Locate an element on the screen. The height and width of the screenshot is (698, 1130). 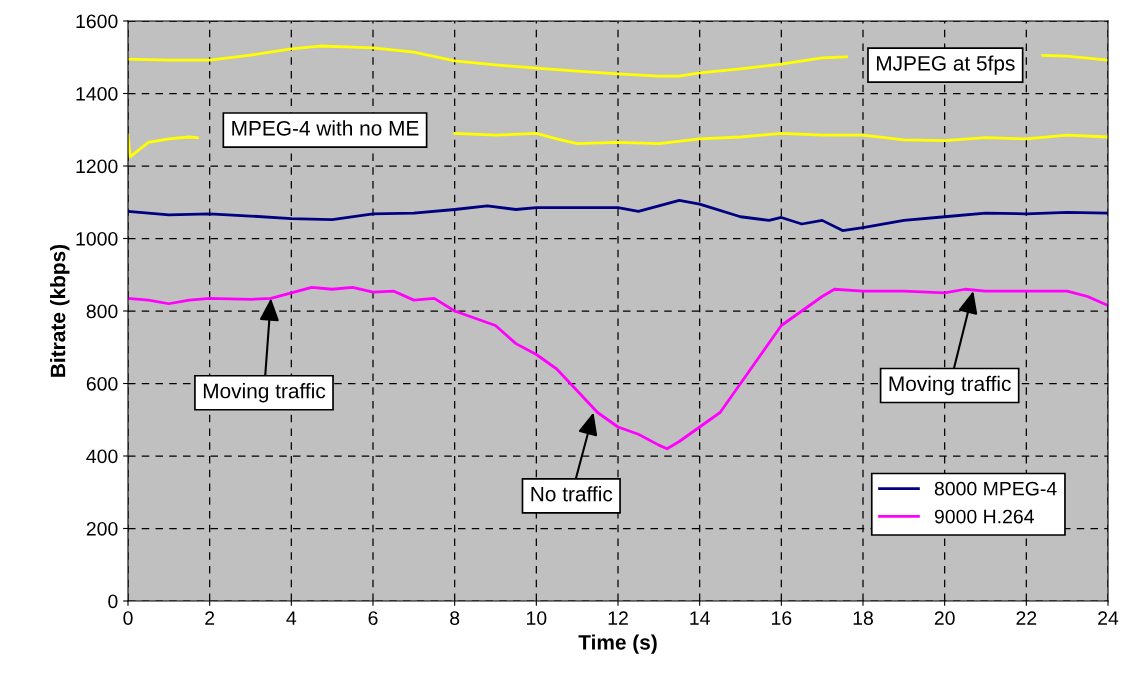
line-series is located at coordinates (618, 215).